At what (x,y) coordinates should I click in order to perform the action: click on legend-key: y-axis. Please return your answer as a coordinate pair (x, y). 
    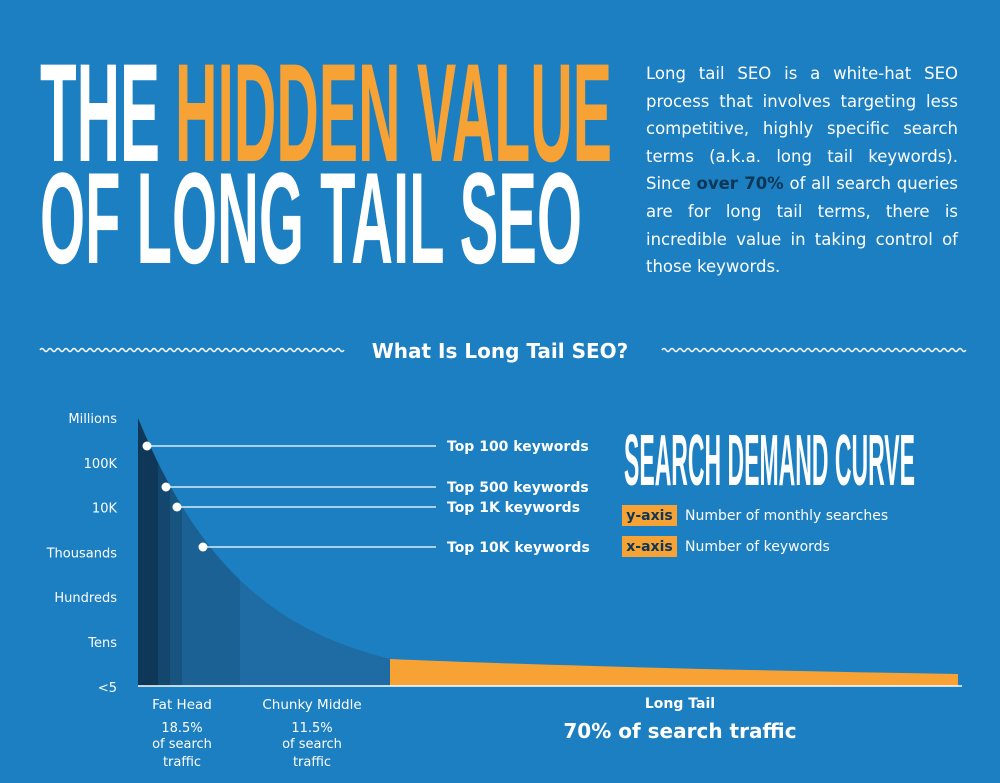
    Looking at the image, I should click on (649, 516).